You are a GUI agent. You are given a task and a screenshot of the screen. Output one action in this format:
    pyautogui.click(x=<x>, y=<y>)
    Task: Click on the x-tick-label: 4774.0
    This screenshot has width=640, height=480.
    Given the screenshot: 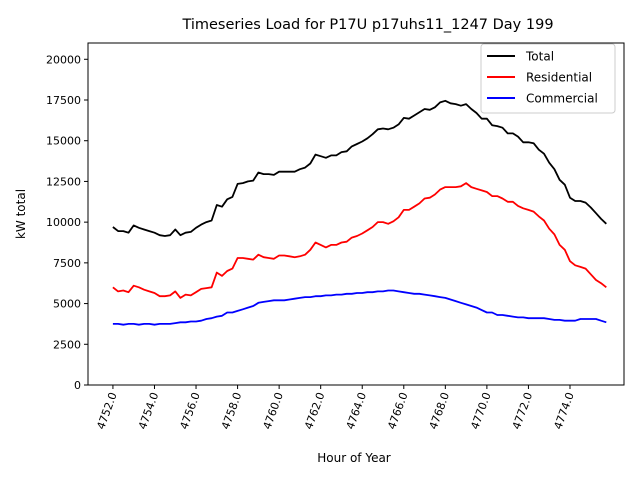 What is the action you would take?
    pyautogui.click(x=563, y=411)
    